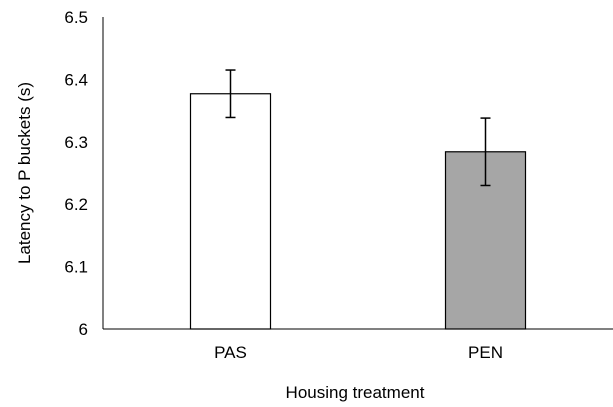 The height and width of the screenshot is (407, 613). I want to click on x-axis: PAS PEN, so click(358, 345).